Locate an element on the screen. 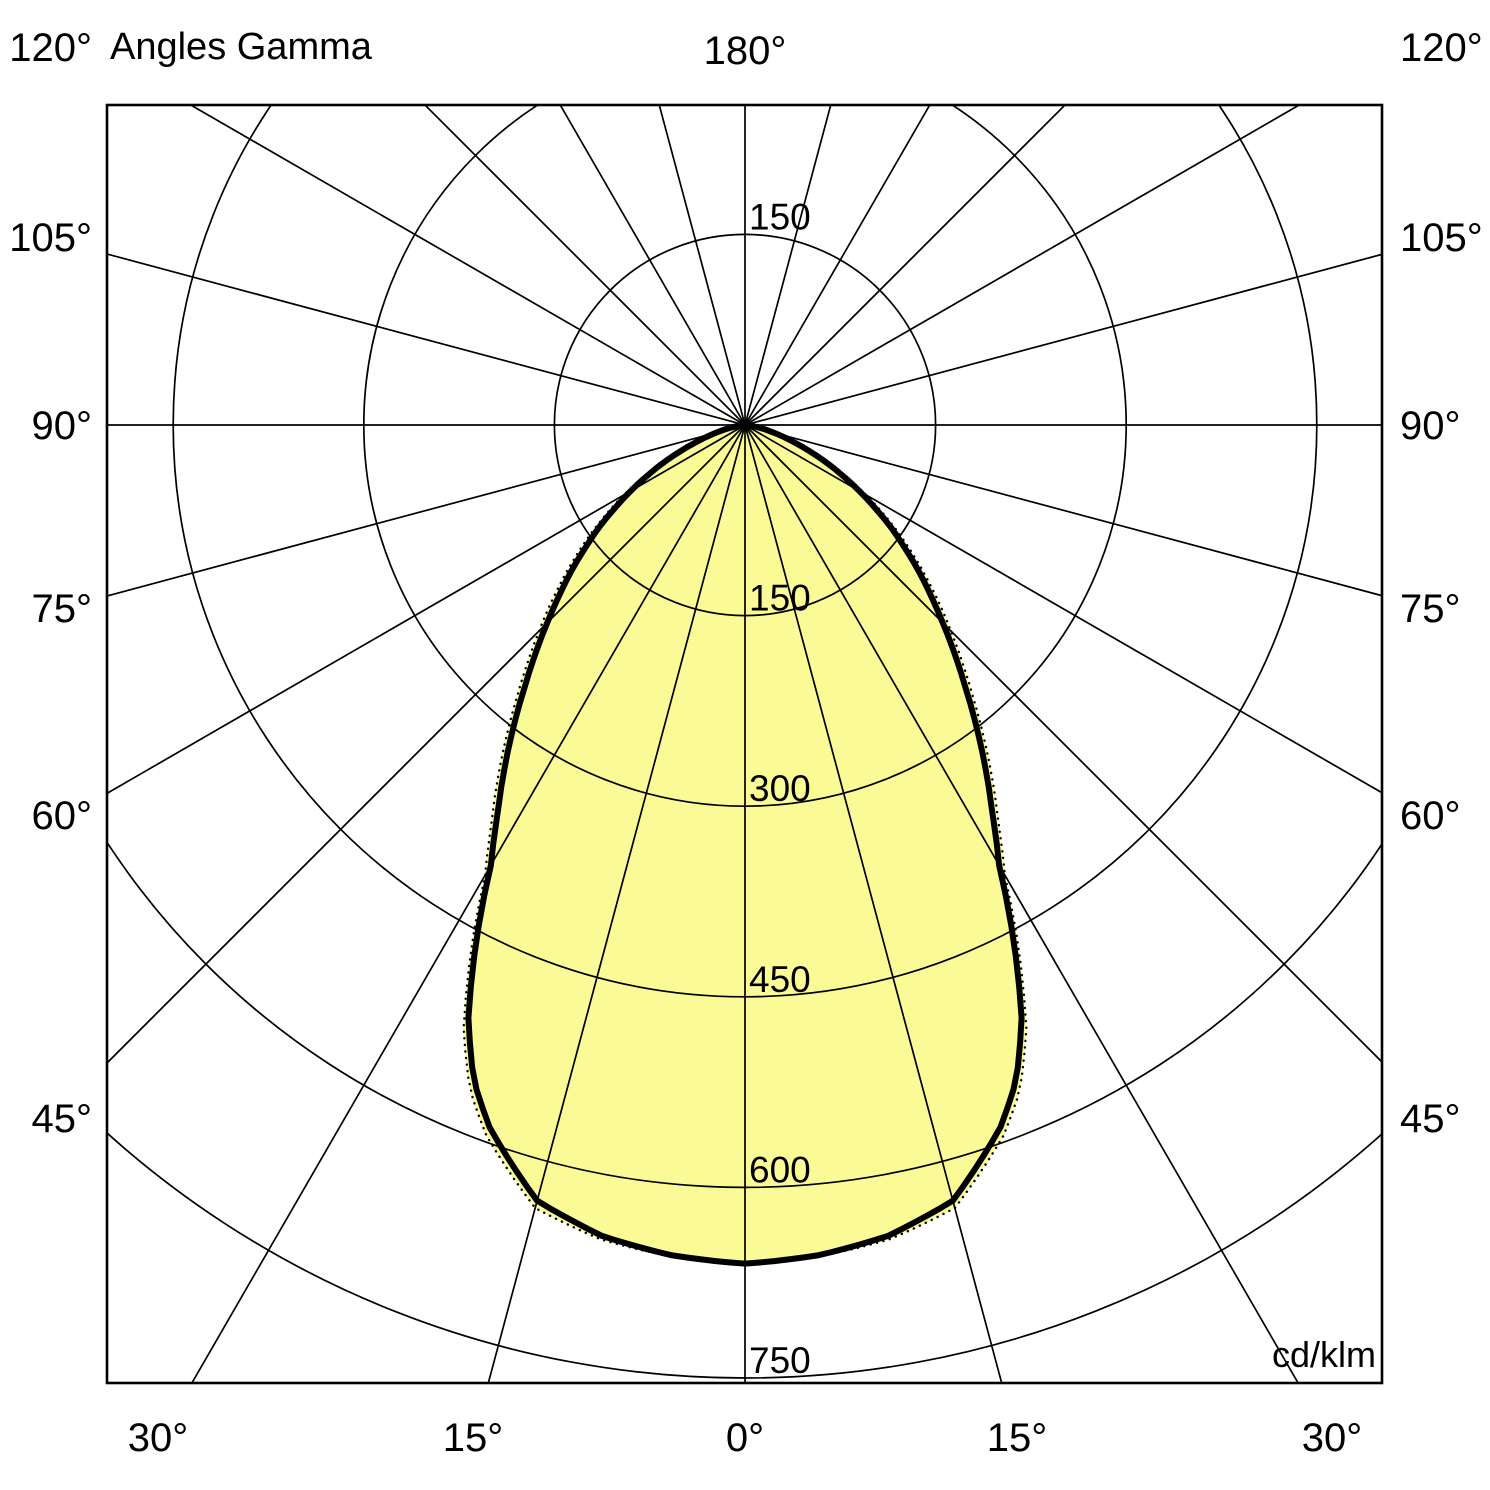  gamma-label-right: 90° is located at coordinates (1430, 426).